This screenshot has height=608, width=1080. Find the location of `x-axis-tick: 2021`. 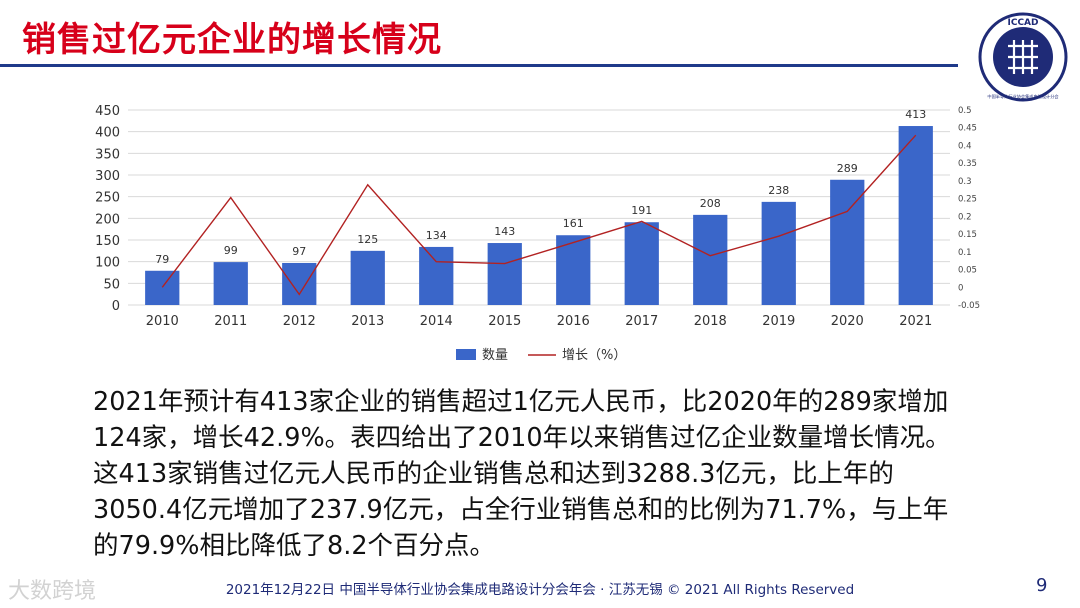

x-axis-tick: 2021 is located at coordinates (915, 321).